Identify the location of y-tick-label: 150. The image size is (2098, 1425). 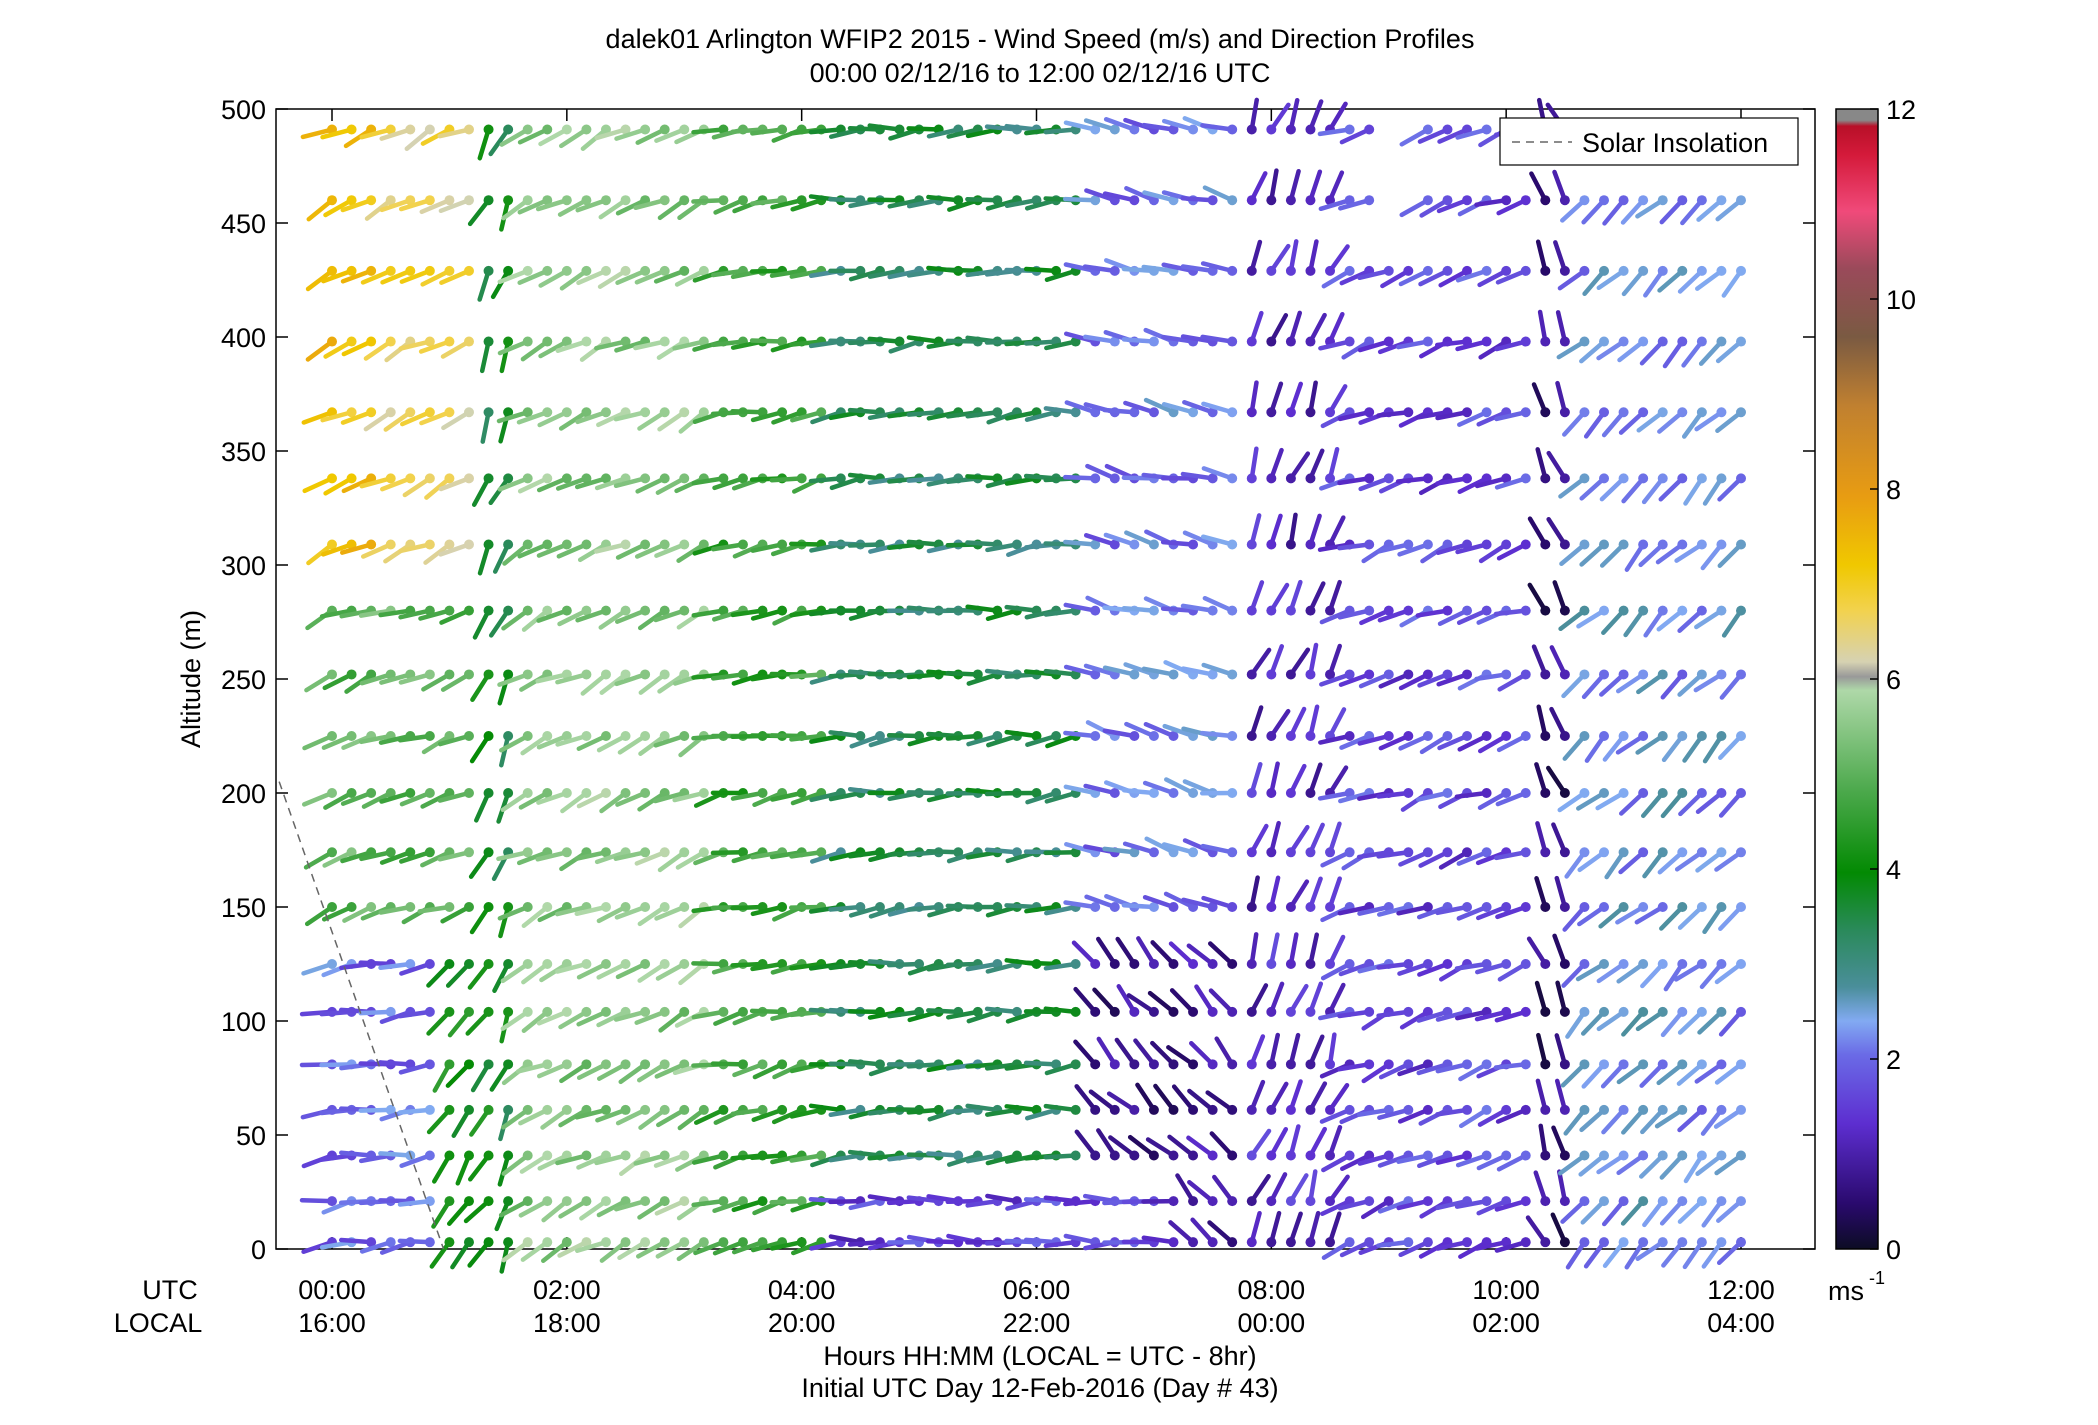
(243, 908).